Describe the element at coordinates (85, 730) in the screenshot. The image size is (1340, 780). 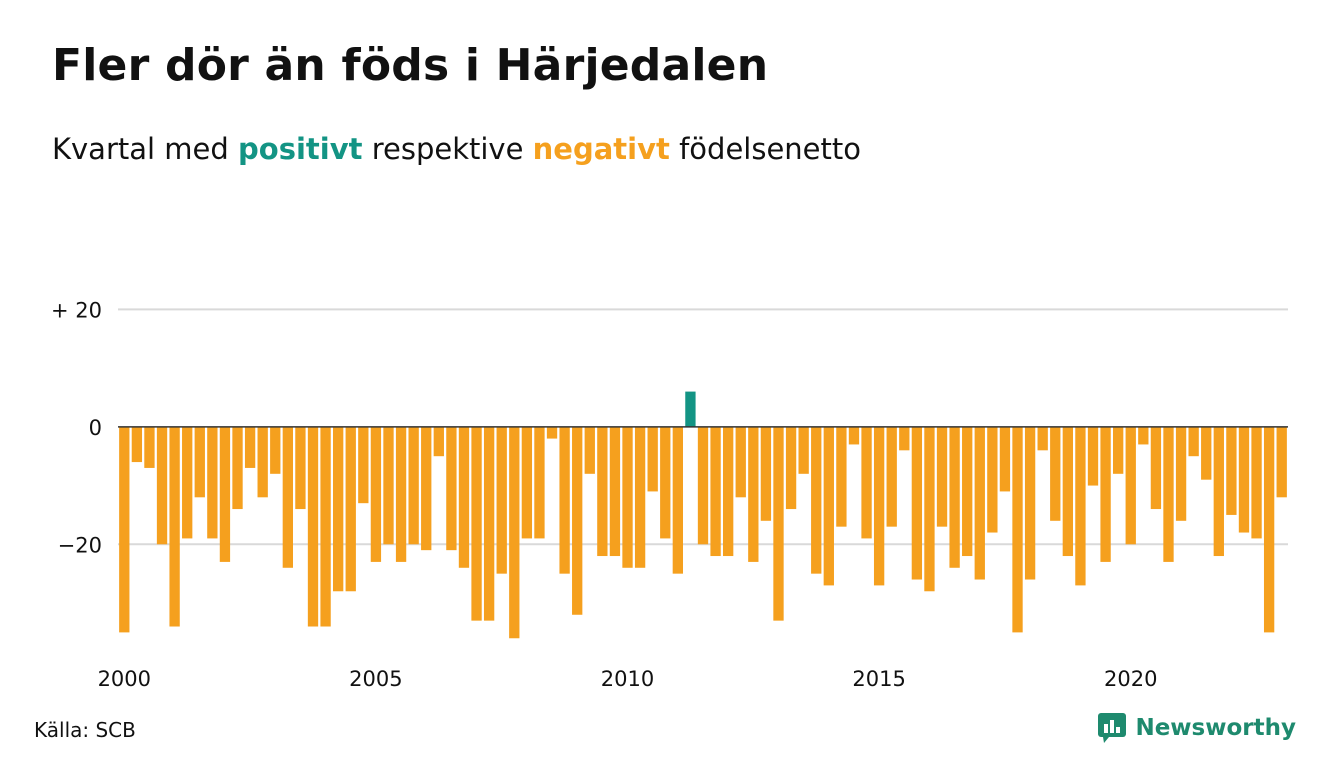
I see `source-note: Källa: SCB` at that location.